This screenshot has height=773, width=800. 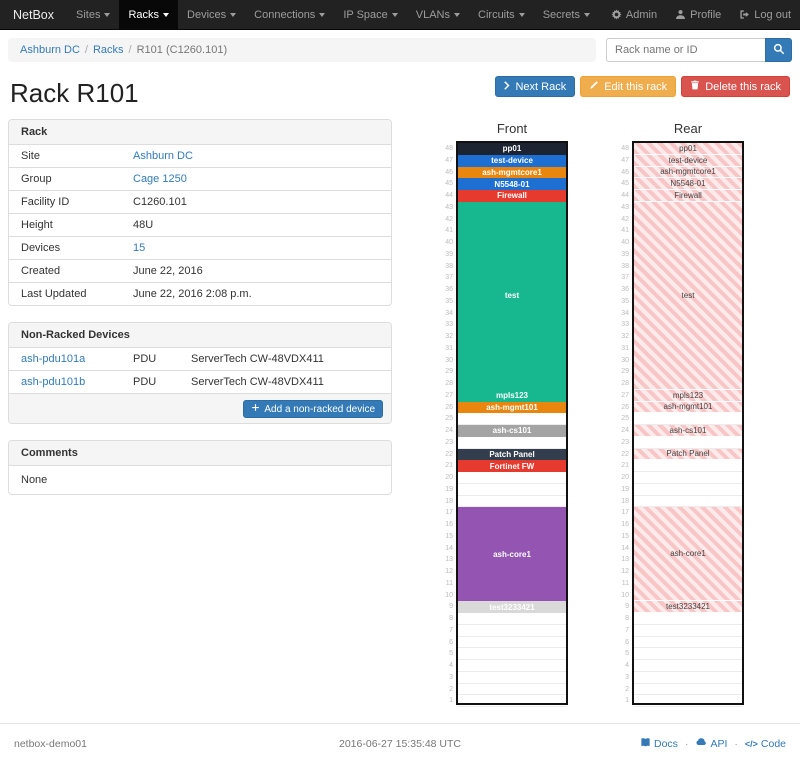 What do you see at coordinates (512, 654) in the screenshot?
I see `rack-slot-u5` at bounding box center [512, 654].